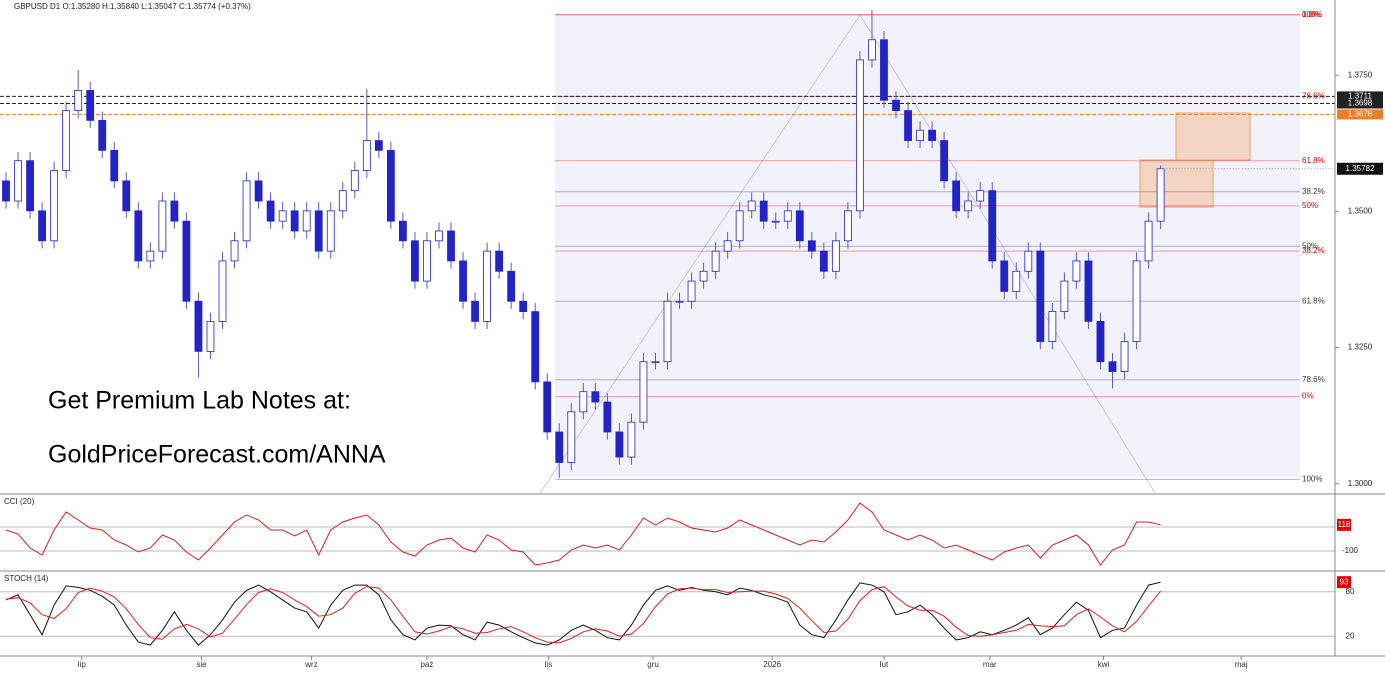 Image resolution: width=1385 pixels, height=674 pixels. I want to click on x-tick-label: sie, so click(201, 664).